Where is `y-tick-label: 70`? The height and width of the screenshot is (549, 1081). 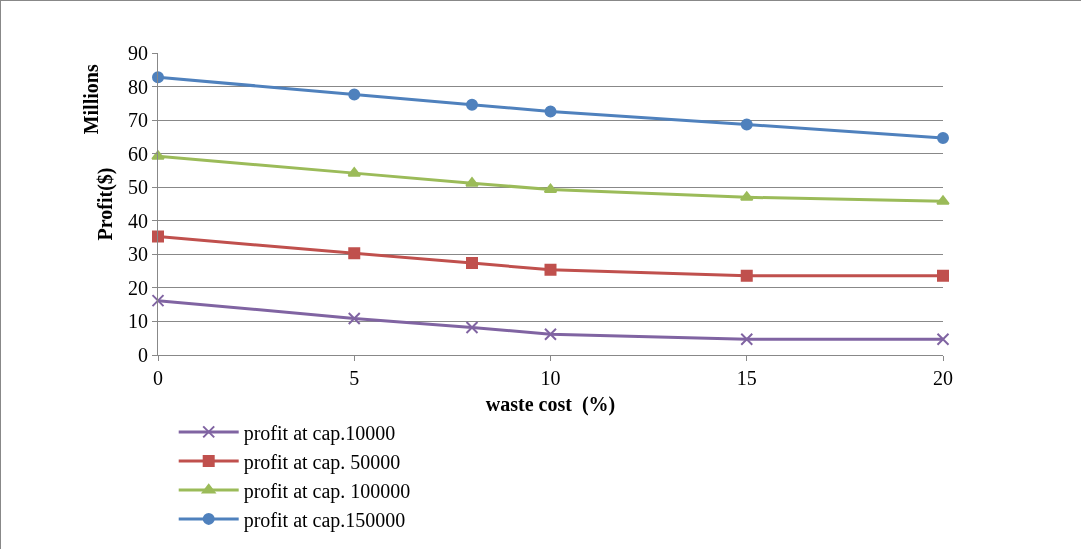
y-tick-label: 70 is located at coordinates (138, 120).